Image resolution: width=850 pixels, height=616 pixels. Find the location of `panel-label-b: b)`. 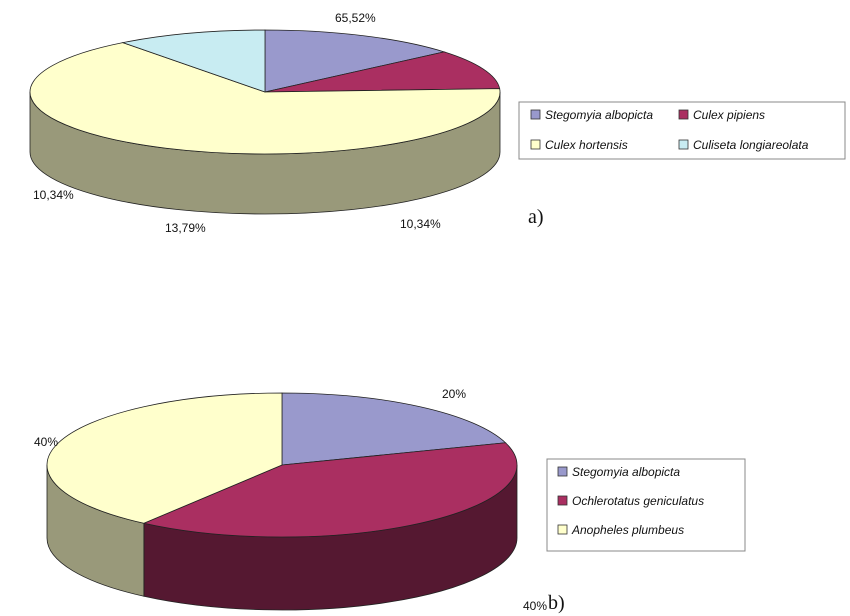

panel-label-b: b) is located at coordinates (556, 603).